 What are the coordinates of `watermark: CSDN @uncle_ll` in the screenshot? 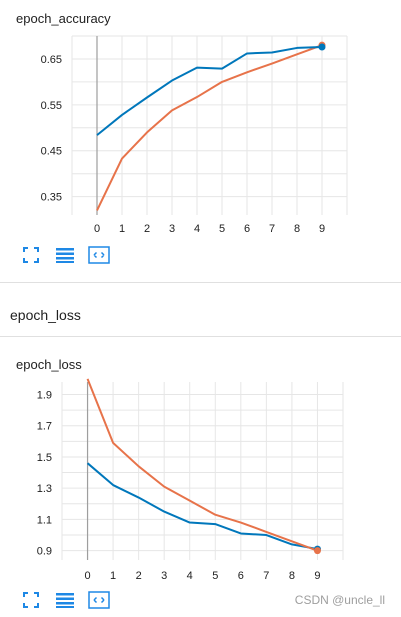 It's located at (339, 600).